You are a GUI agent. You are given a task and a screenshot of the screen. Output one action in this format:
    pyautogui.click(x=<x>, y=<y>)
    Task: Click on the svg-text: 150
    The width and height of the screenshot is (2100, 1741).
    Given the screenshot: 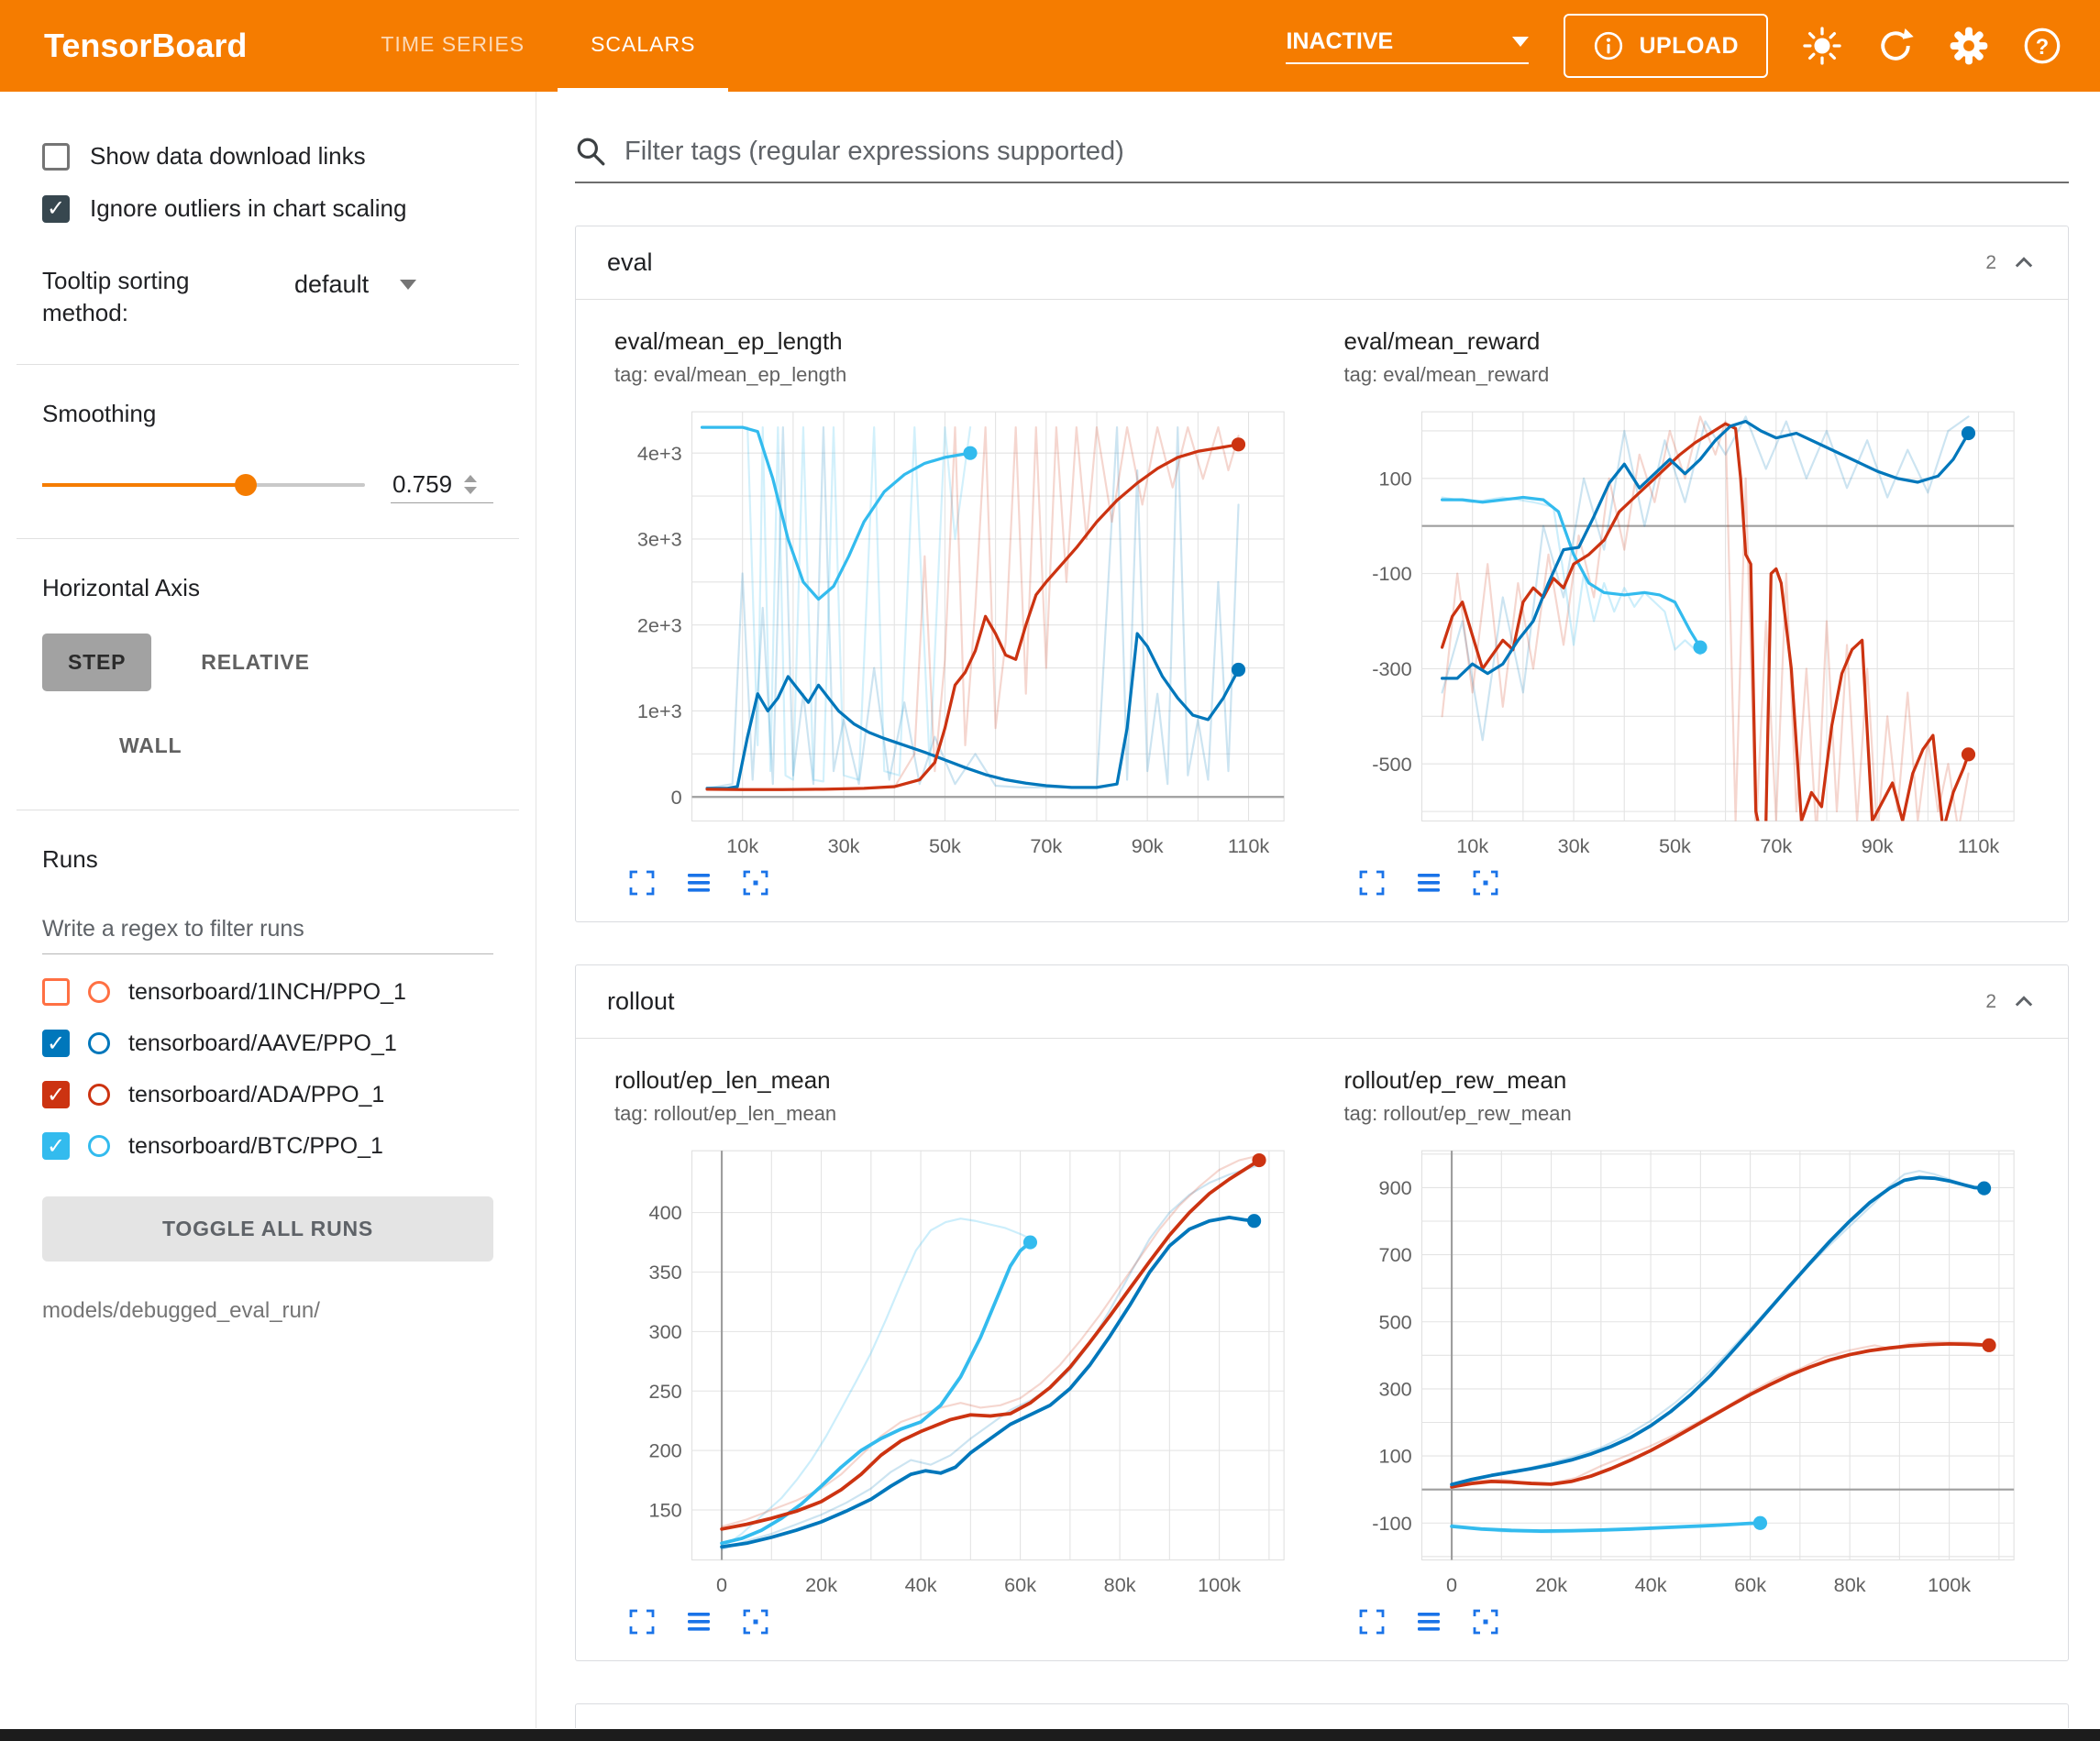 What is the action you would take?
    pyautogui.click(x=665, y=1511)
    